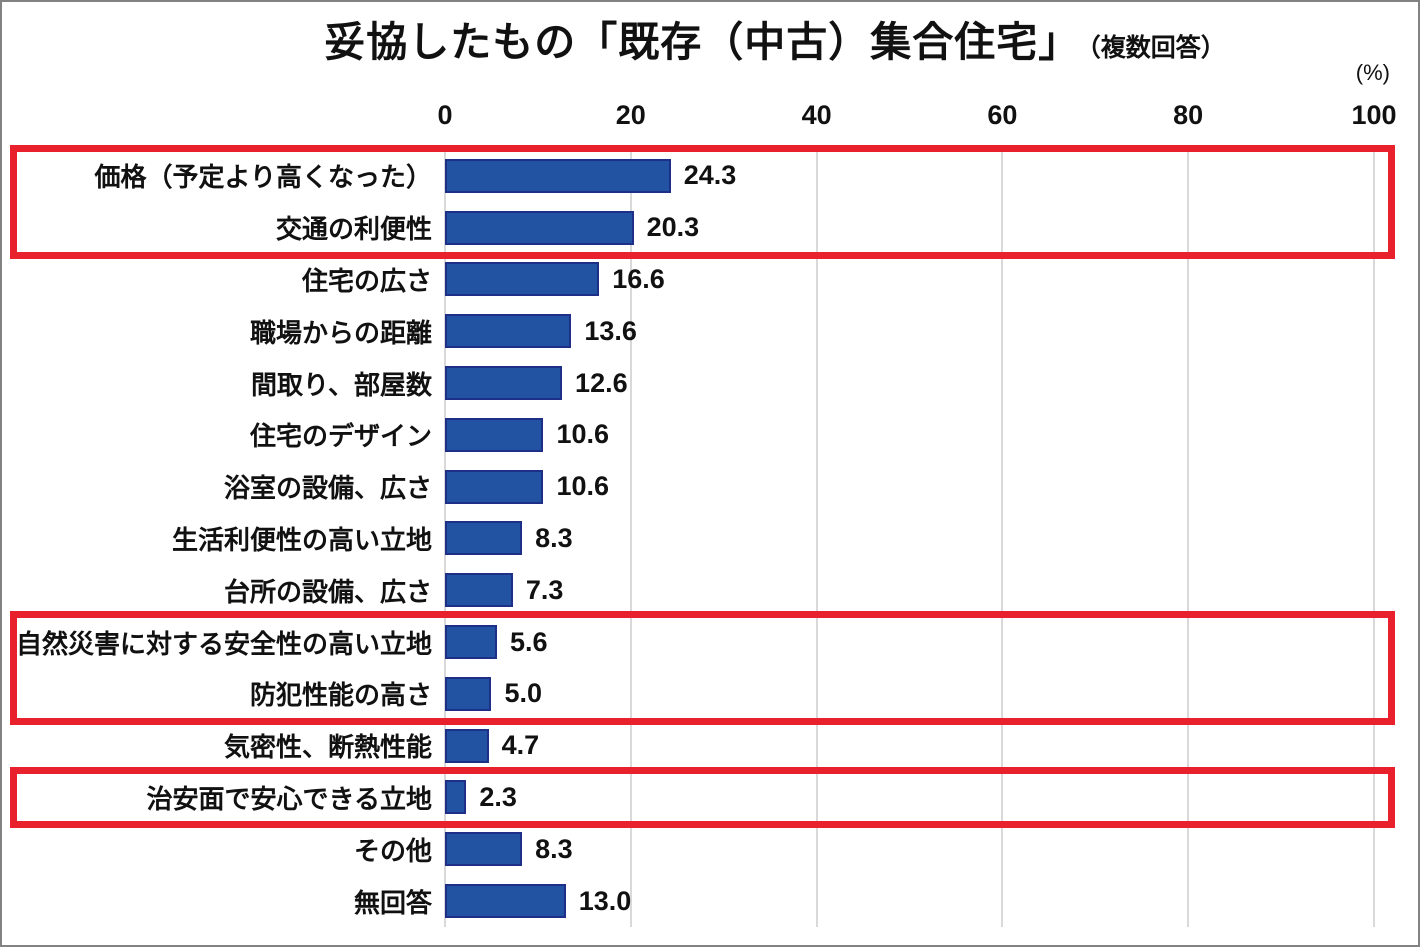  Describe the element at coordinates (909, 590) in the screenshot. I see `bar-zone: 7.3` at that location.